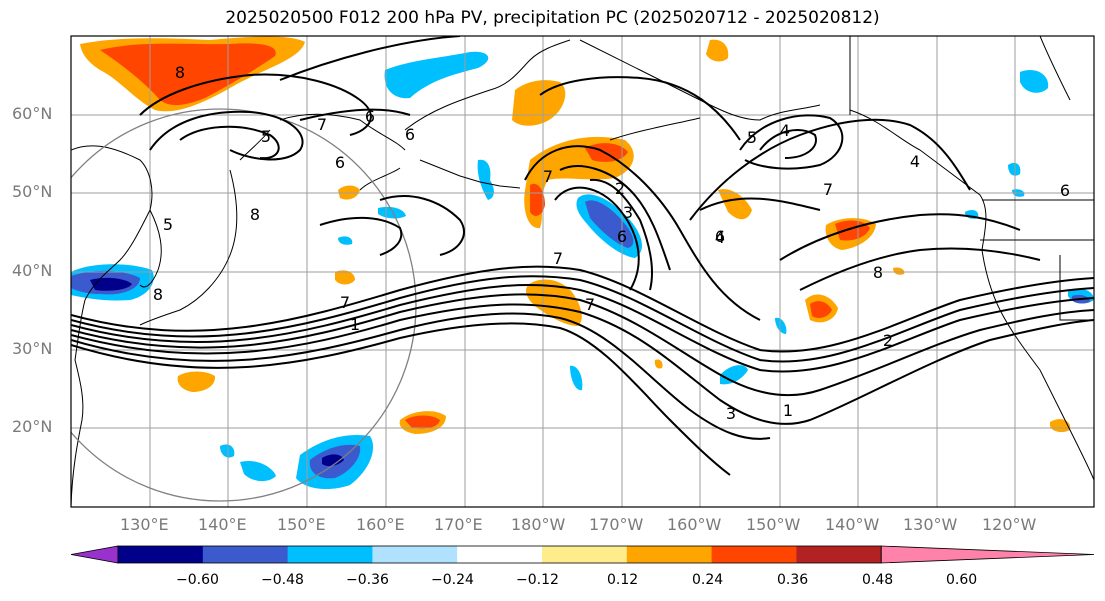  I want to click on lon-label-150e: 150°E, so click(301, 524).